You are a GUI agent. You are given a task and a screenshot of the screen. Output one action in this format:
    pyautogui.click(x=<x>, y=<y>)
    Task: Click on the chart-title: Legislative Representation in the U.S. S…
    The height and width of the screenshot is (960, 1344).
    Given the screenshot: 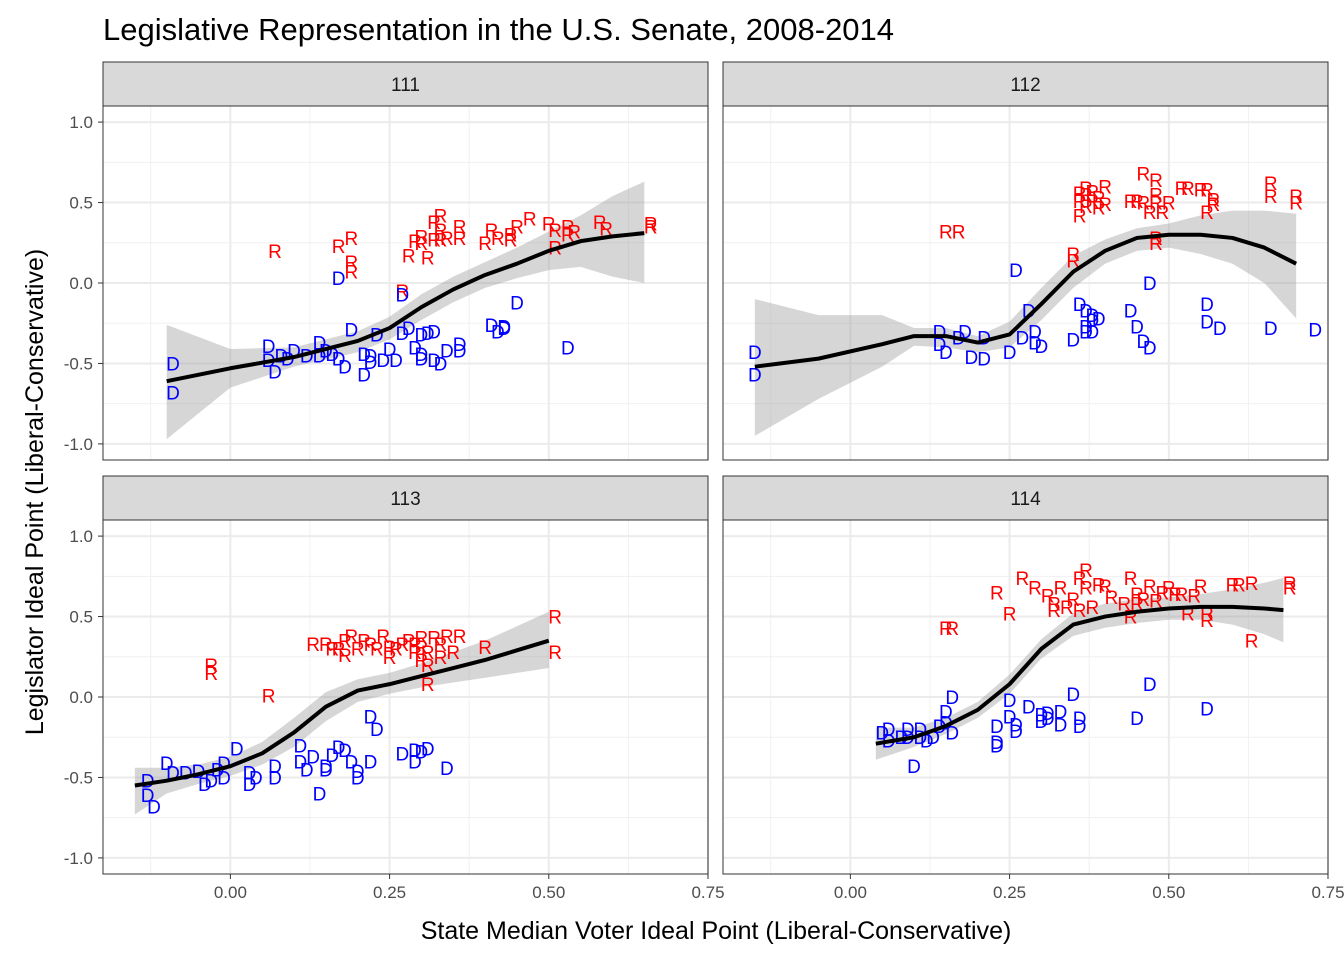 What is the action you would take?
    pyautogui.click(x=498, y=29)
    